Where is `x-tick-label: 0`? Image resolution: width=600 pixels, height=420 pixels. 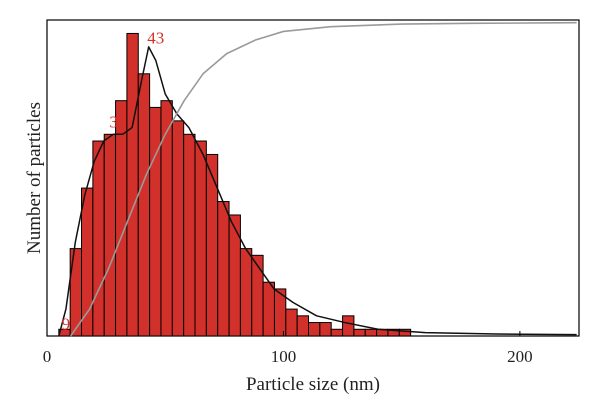 x-tick-label: 0 is located at coordinates (47, 356).